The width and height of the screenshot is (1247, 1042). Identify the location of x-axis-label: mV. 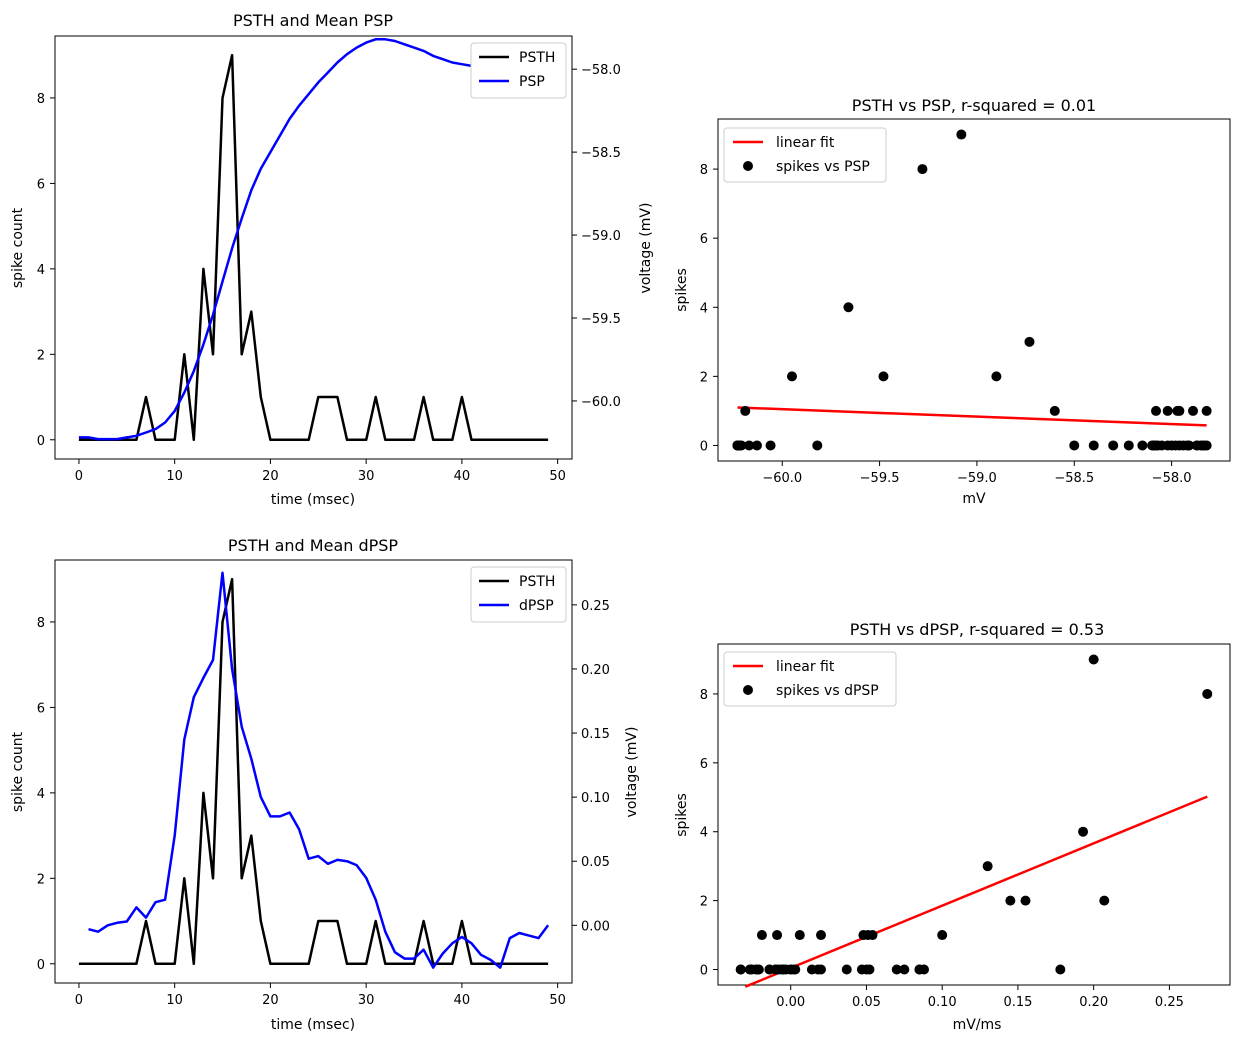
(974, 499).